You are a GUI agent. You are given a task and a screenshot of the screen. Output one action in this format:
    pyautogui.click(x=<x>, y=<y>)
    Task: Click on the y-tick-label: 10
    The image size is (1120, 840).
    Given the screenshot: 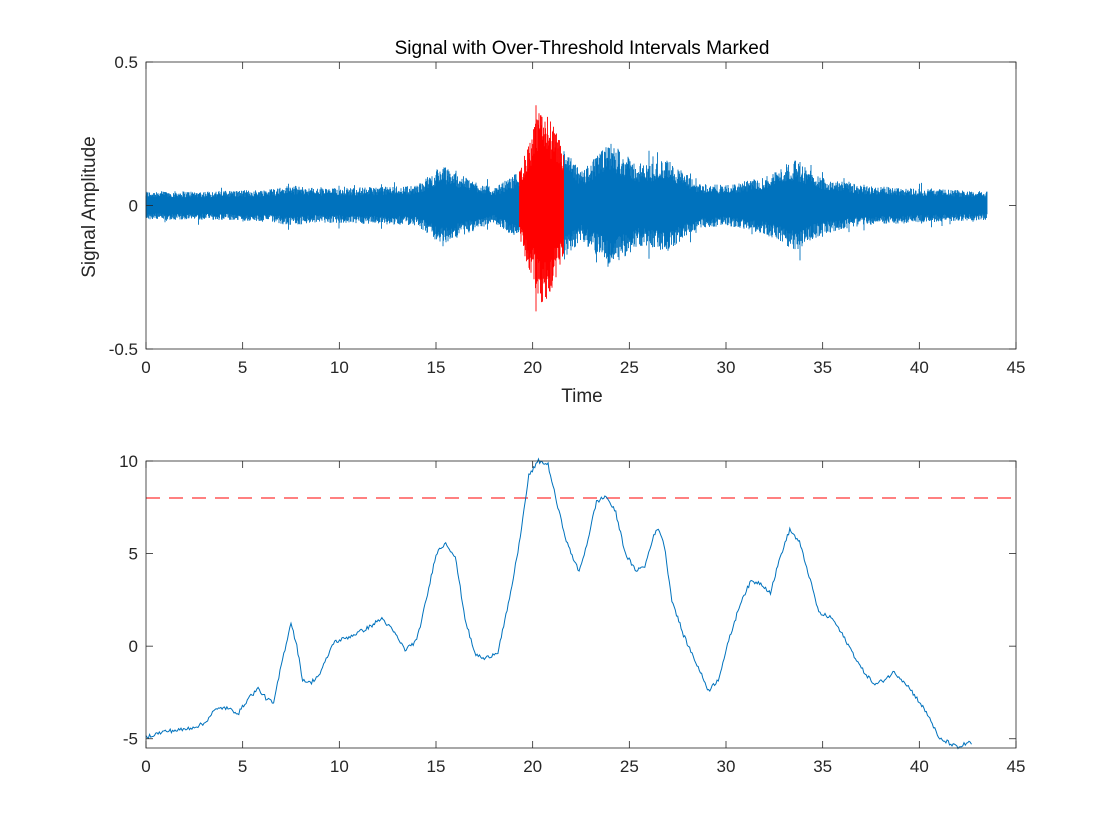 What is the action you would take?
    pyautogui.click(x=128, y=461)
    